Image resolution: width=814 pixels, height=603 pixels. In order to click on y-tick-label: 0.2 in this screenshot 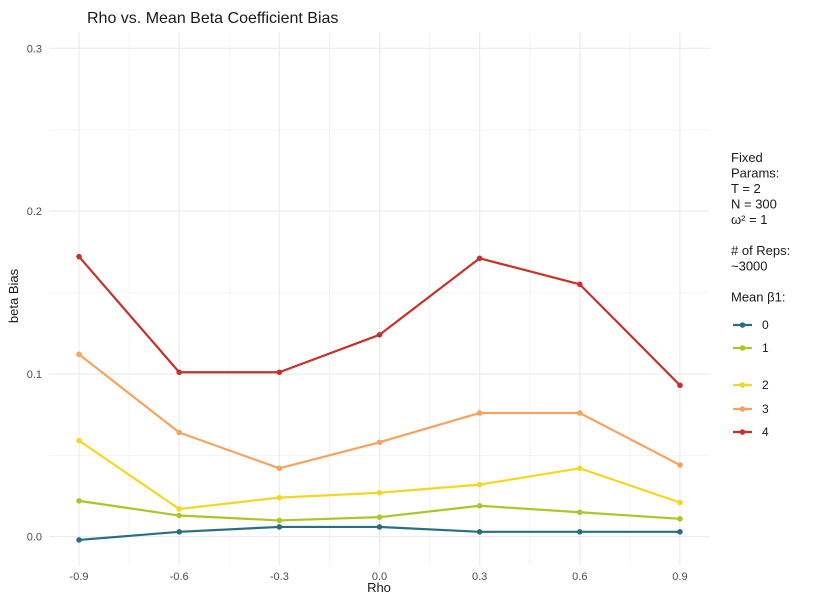, I will do `click(34, 212)`.